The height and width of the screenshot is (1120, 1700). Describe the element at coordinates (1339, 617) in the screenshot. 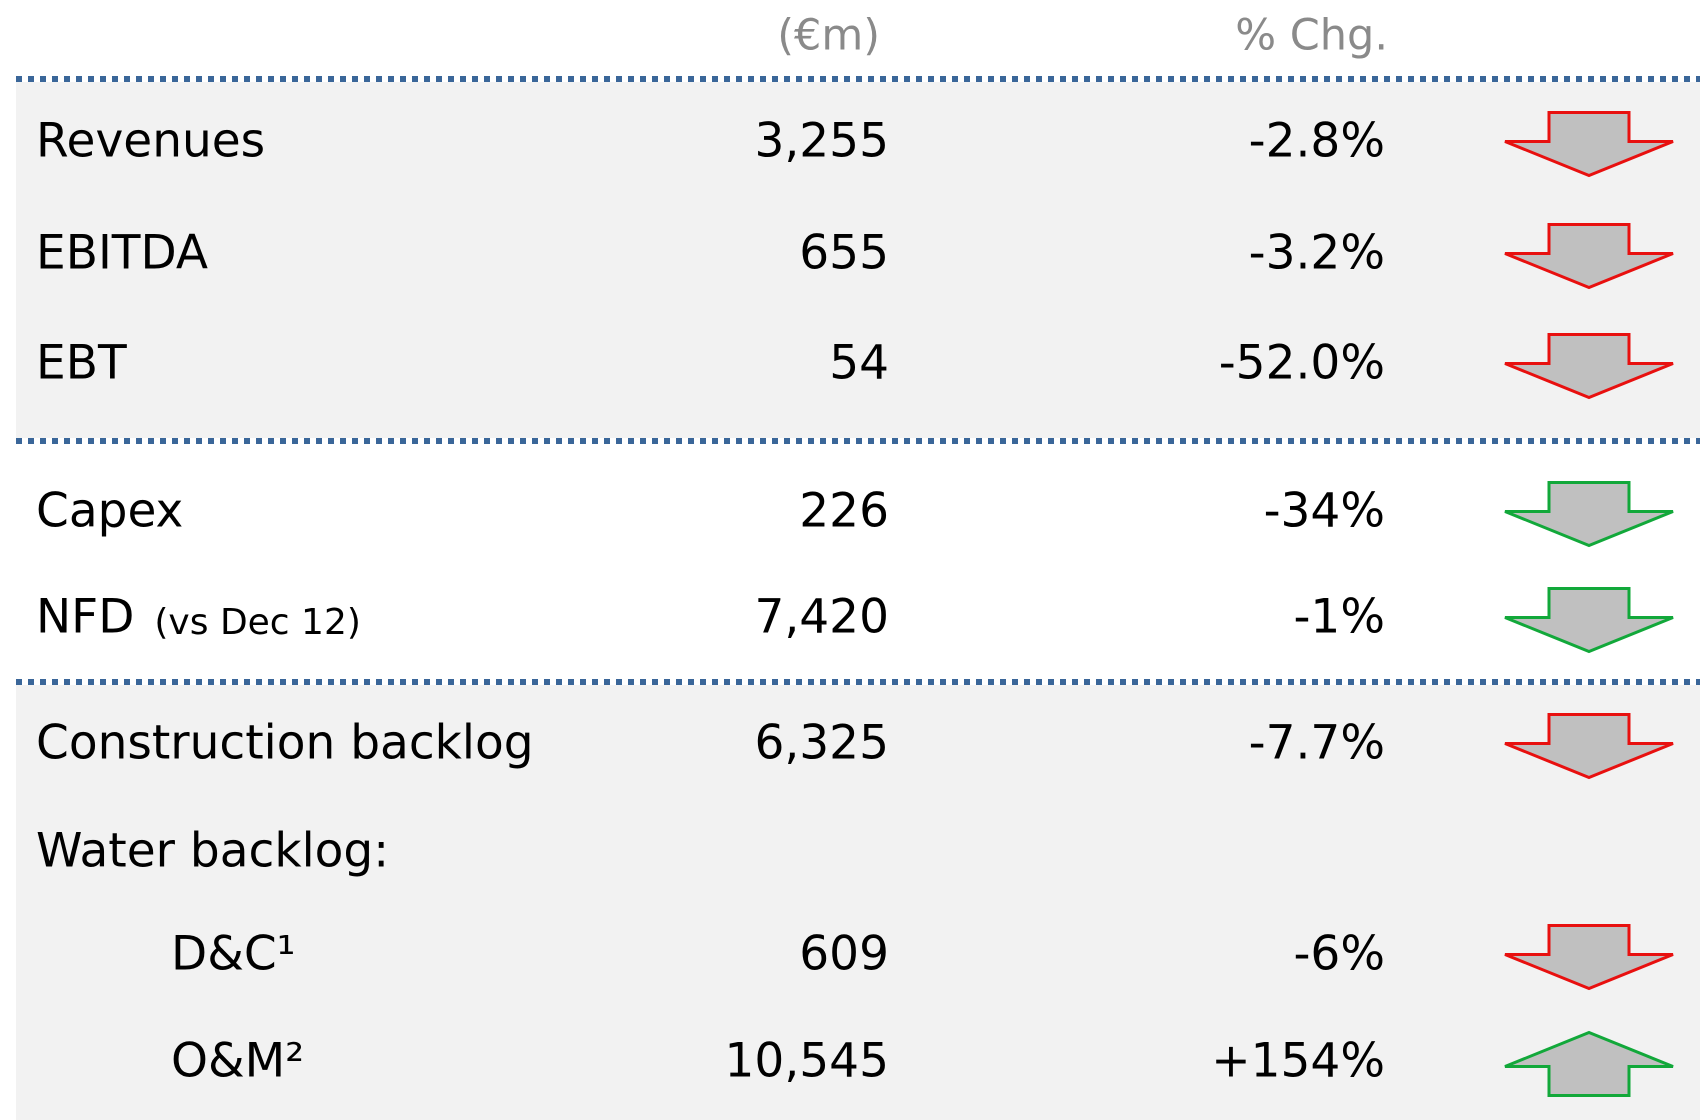

I see `row-change: -1%` at that location.